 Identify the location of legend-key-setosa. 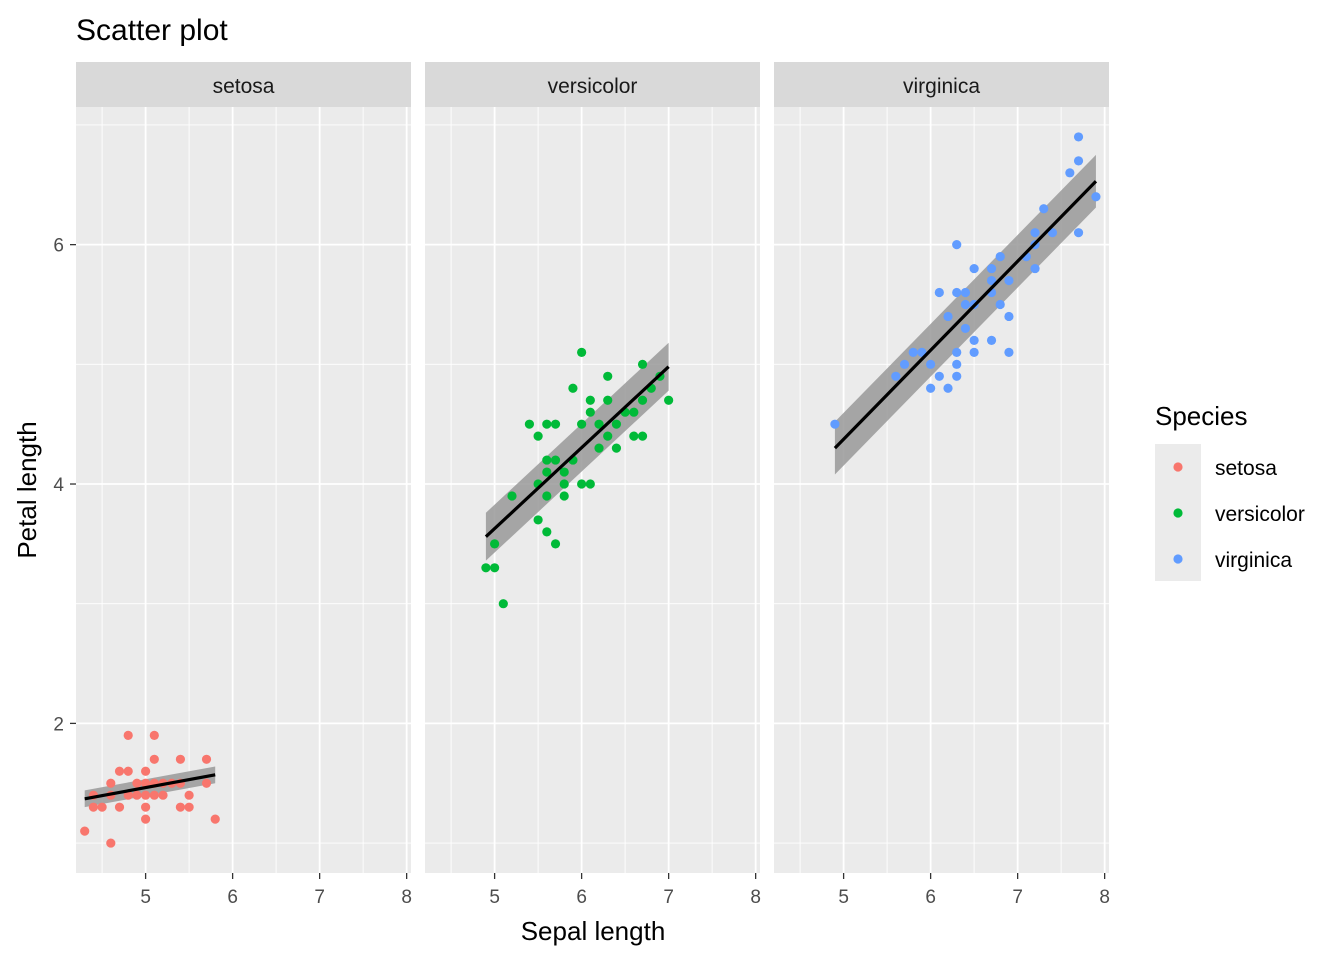
(1178, 467).